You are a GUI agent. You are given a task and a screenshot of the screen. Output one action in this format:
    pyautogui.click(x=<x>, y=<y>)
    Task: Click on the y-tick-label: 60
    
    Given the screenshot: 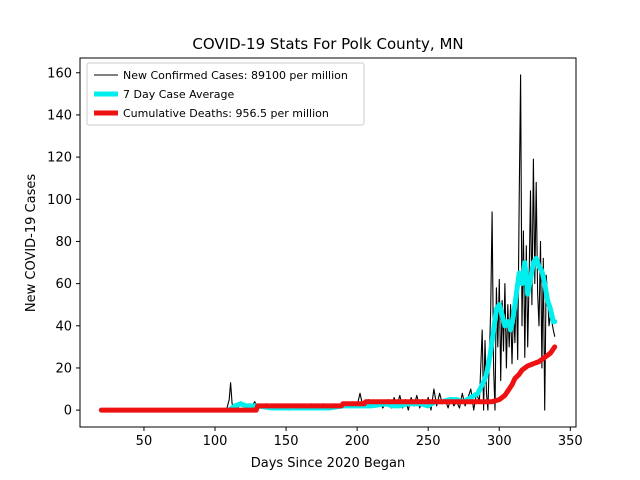 What is the action you would take?
    pyautogui.click(x=63, y=284)
    